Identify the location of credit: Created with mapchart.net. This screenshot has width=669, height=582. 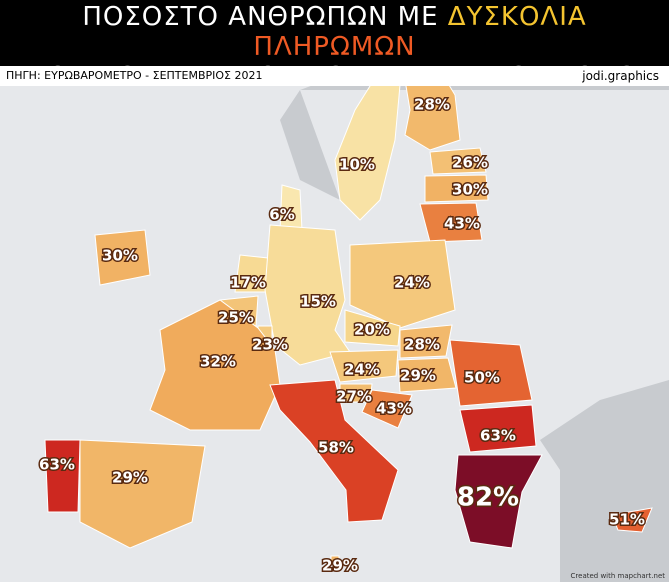
(617, 576).